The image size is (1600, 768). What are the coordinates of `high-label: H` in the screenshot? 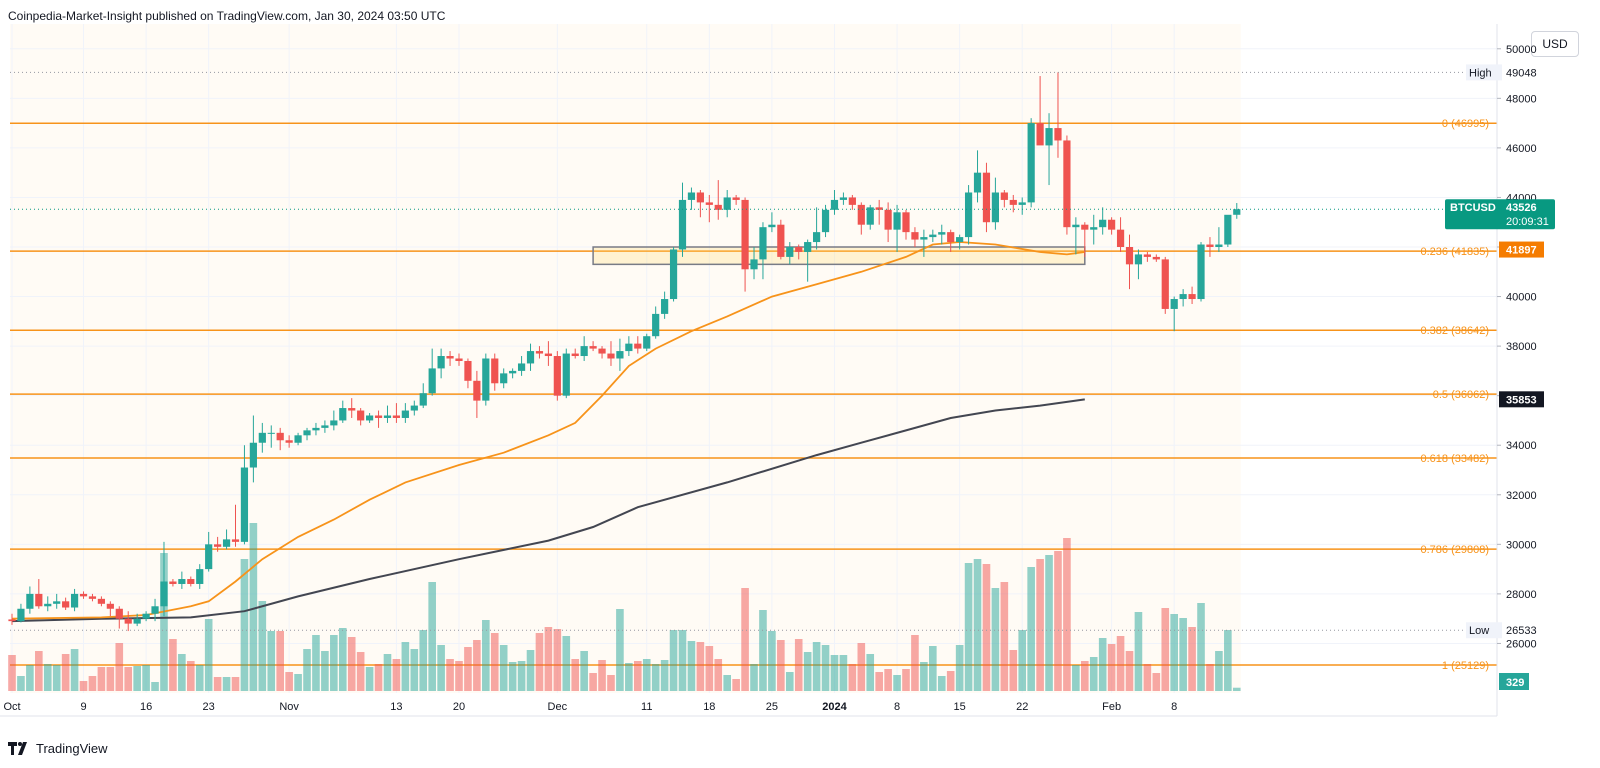 It's located at (277, 41).